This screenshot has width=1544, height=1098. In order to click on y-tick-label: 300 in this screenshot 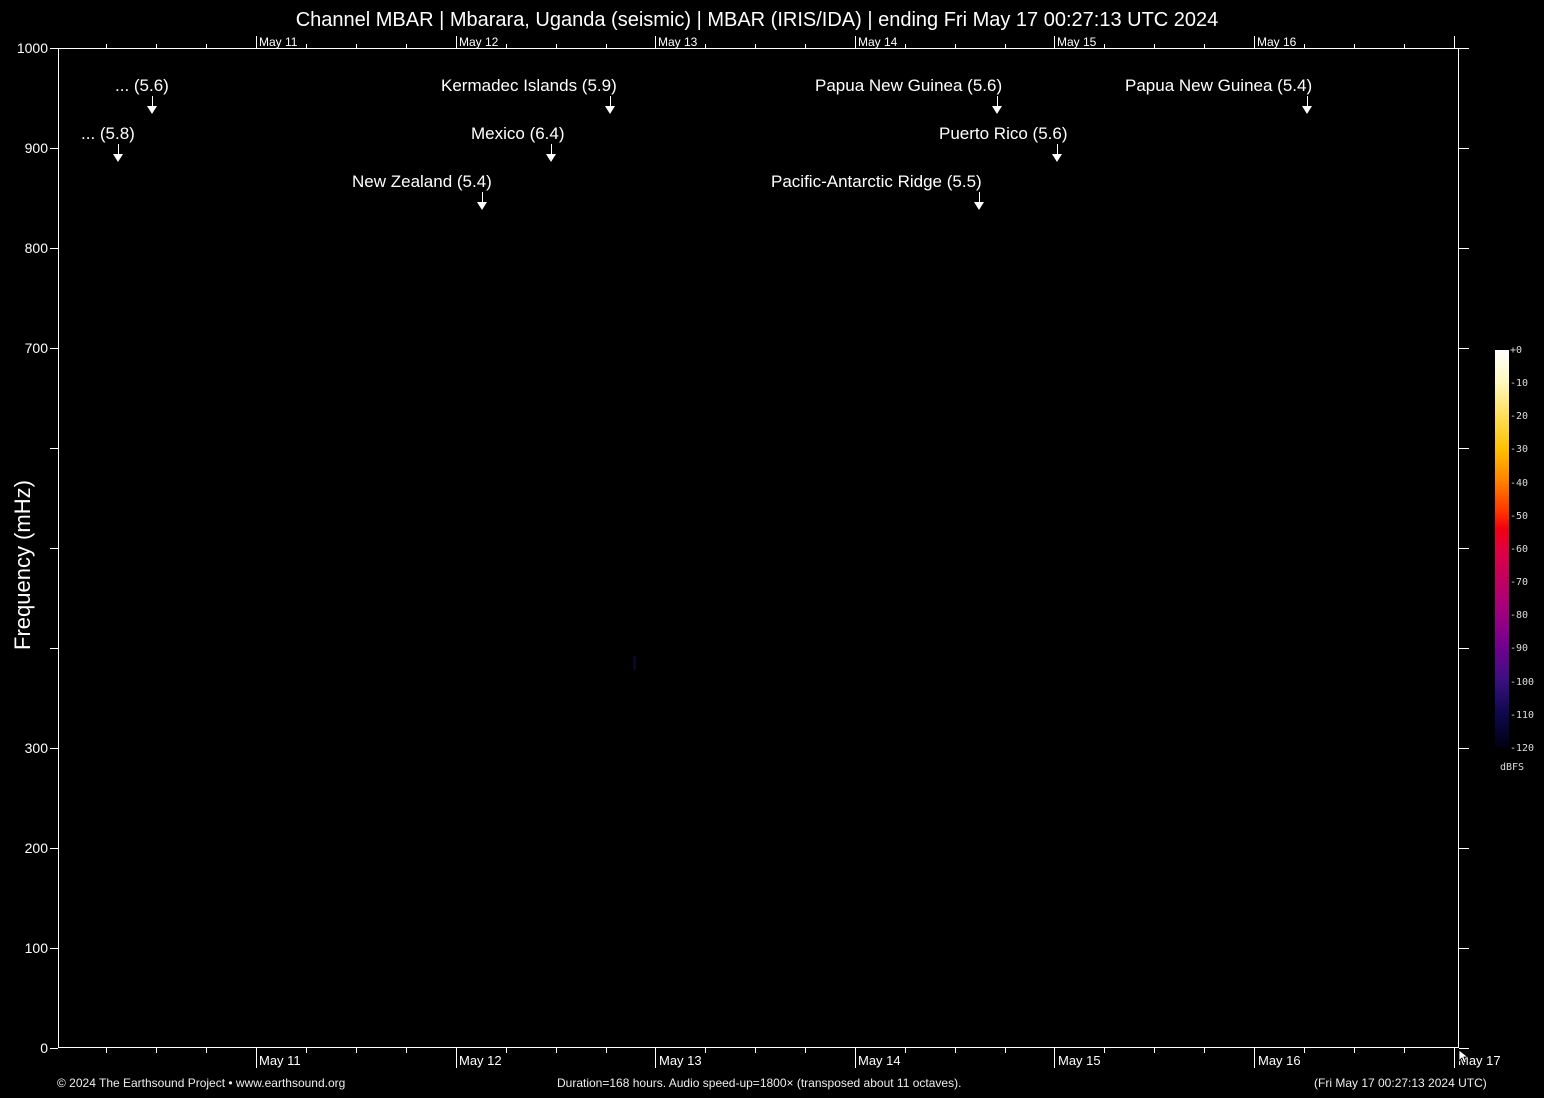, I will do `click(36, 748)`.